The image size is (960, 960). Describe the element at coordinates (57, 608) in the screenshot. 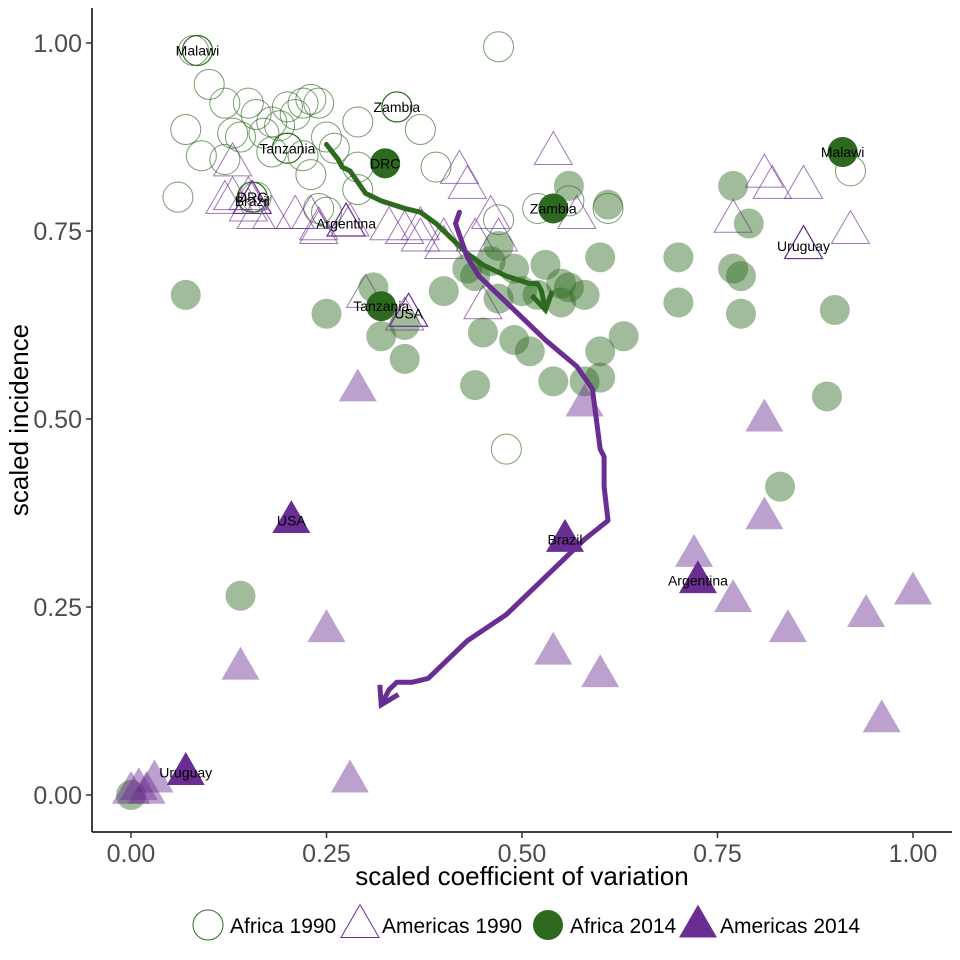

I see `y-tick-label: 0.25` at that location.